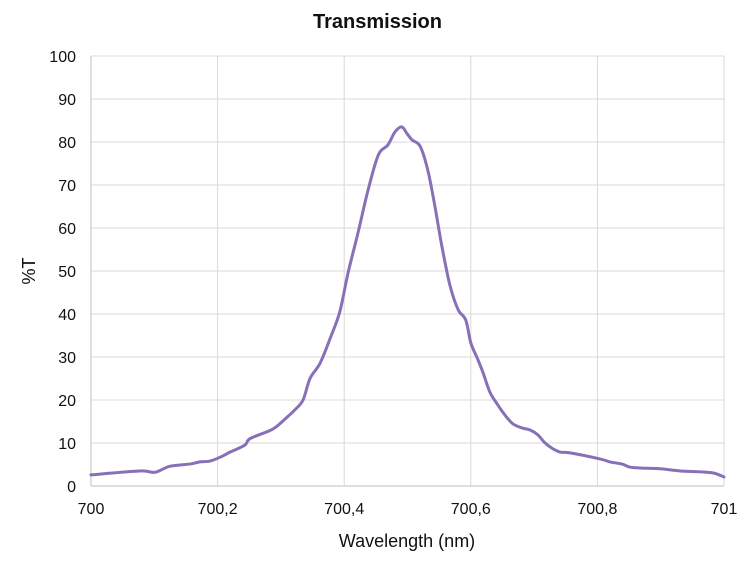 This screenshot has width=755, height=561. What do you see at coordinates (67, 272) in the screenshot?
I see `y-tick-label: 50` at bounding box center [67, 272].